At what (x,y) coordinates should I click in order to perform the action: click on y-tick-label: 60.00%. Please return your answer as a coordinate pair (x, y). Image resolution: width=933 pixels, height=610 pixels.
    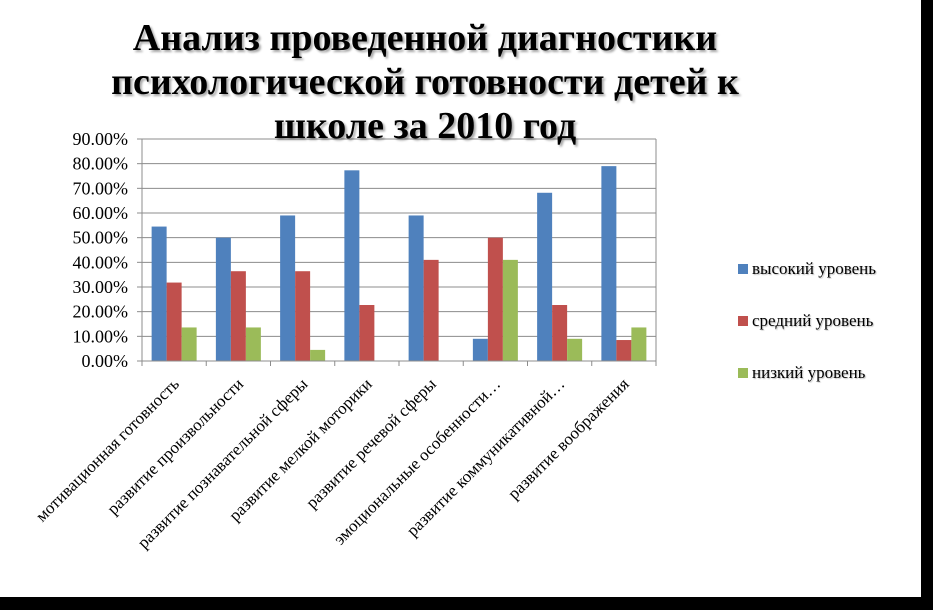
    Looking at the image, I should click on (101, 213).